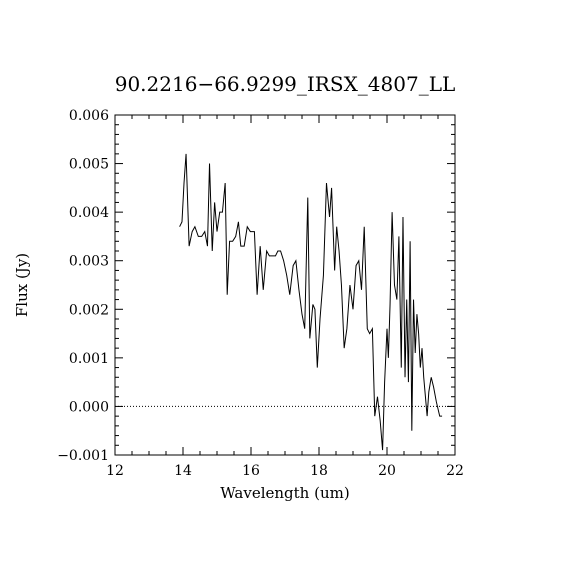 This screenshot has height=570, width=570. Describe the element at coordinates (22, 285) in the screenshot. I see `y-axis-label: Flux (Jy)` at that location.